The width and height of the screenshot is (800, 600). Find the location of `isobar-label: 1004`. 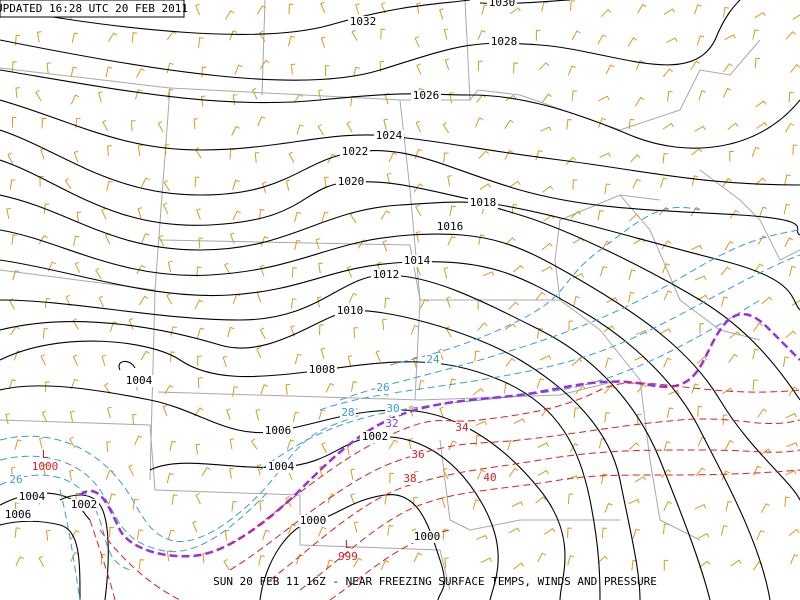

isobar-label: 1004 is located at coordinates (32, 496).